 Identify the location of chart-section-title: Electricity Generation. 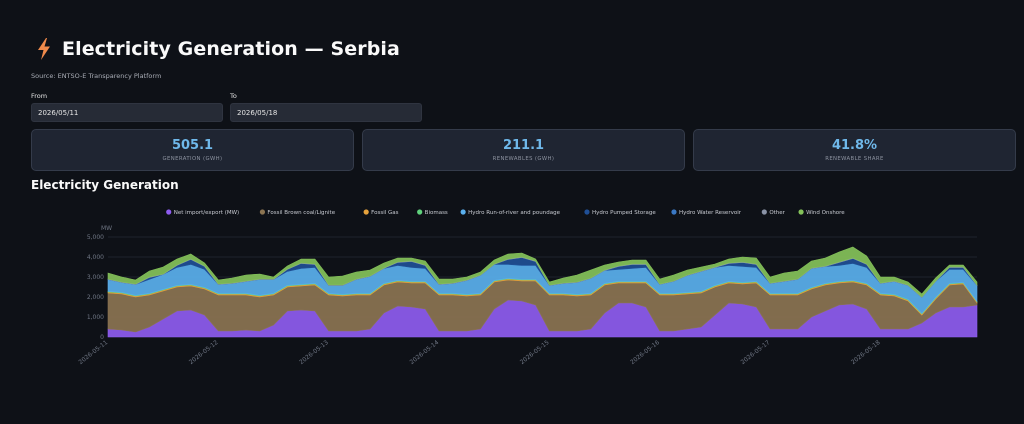
(105, 185).